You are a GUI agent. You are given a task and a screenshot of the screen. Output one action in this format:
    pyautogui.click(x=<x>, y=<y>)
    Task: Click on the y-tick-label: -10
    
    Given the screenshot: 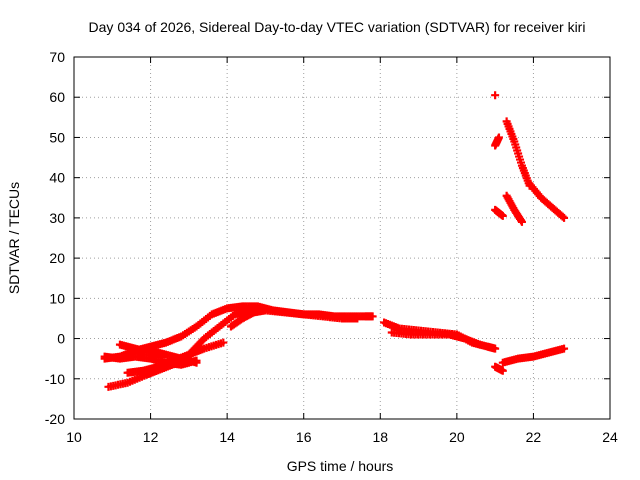 What is the action you would take?
    pyautogui.click(x=55, y=379)
    